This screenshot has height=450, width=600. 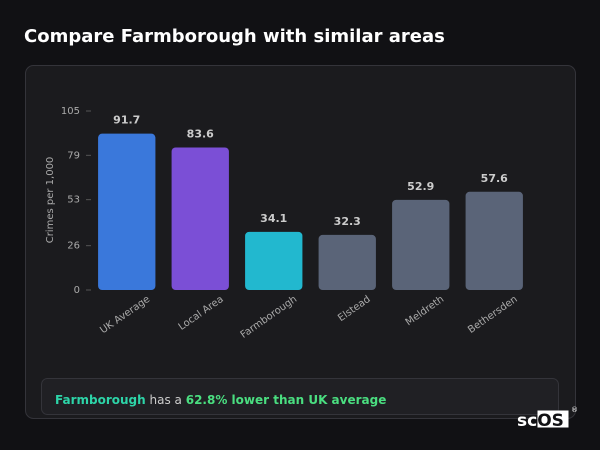 What do you see at coordinates (73, 246) in the screenshot?
I see `y-tick-label: 26` at bounding box center [73, 246].